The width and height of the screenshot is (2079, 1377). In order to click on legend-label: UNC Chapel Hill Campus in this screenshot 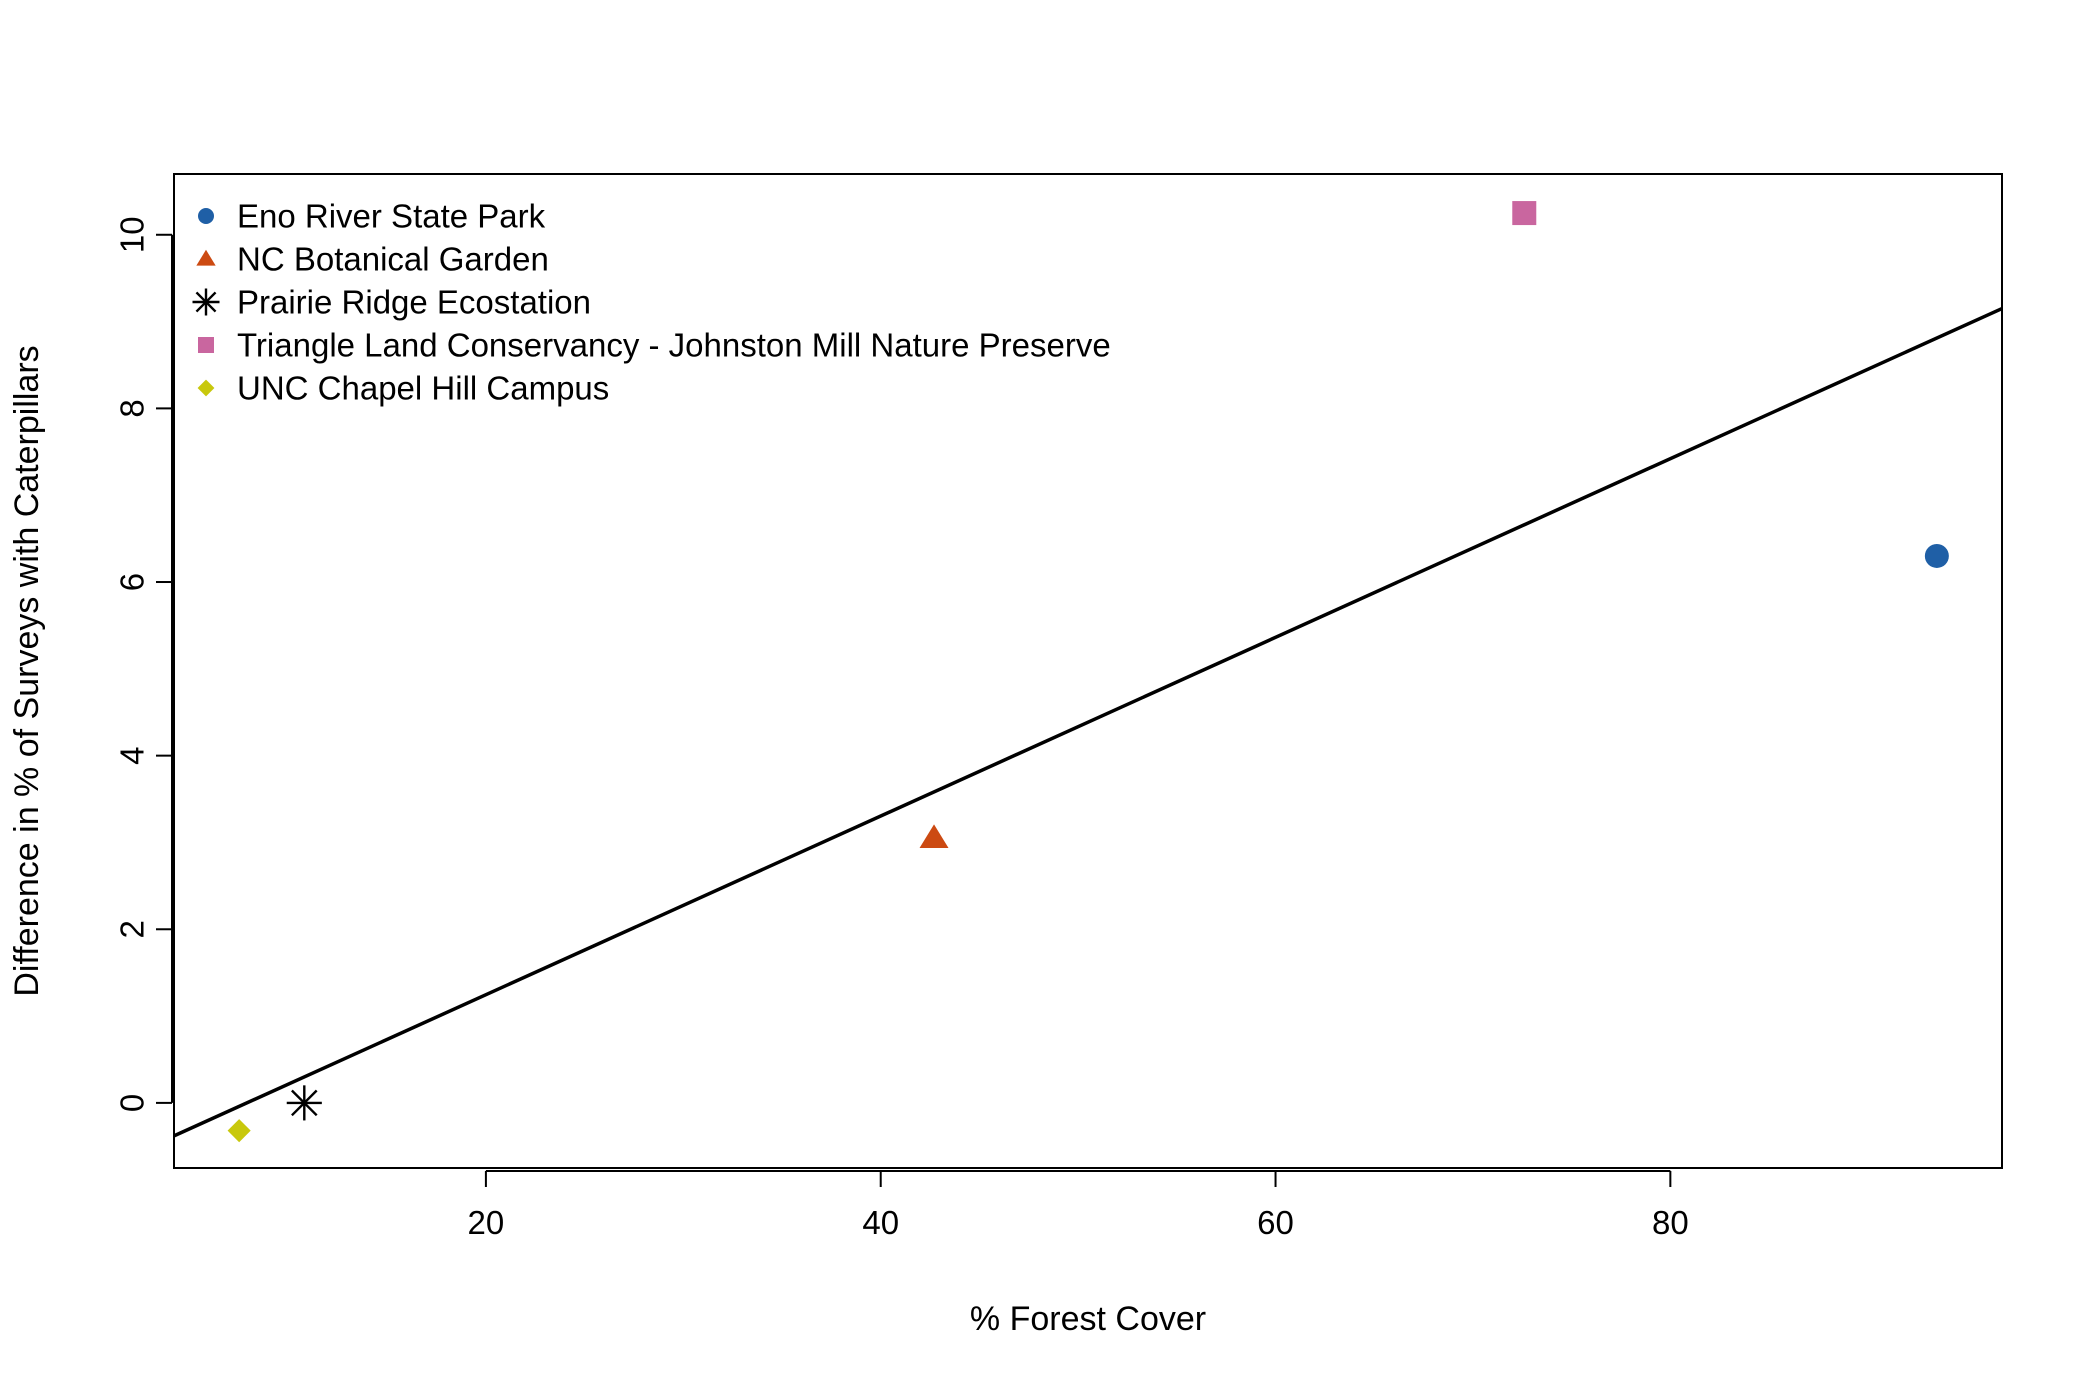, I will do `click(423, 388)`.